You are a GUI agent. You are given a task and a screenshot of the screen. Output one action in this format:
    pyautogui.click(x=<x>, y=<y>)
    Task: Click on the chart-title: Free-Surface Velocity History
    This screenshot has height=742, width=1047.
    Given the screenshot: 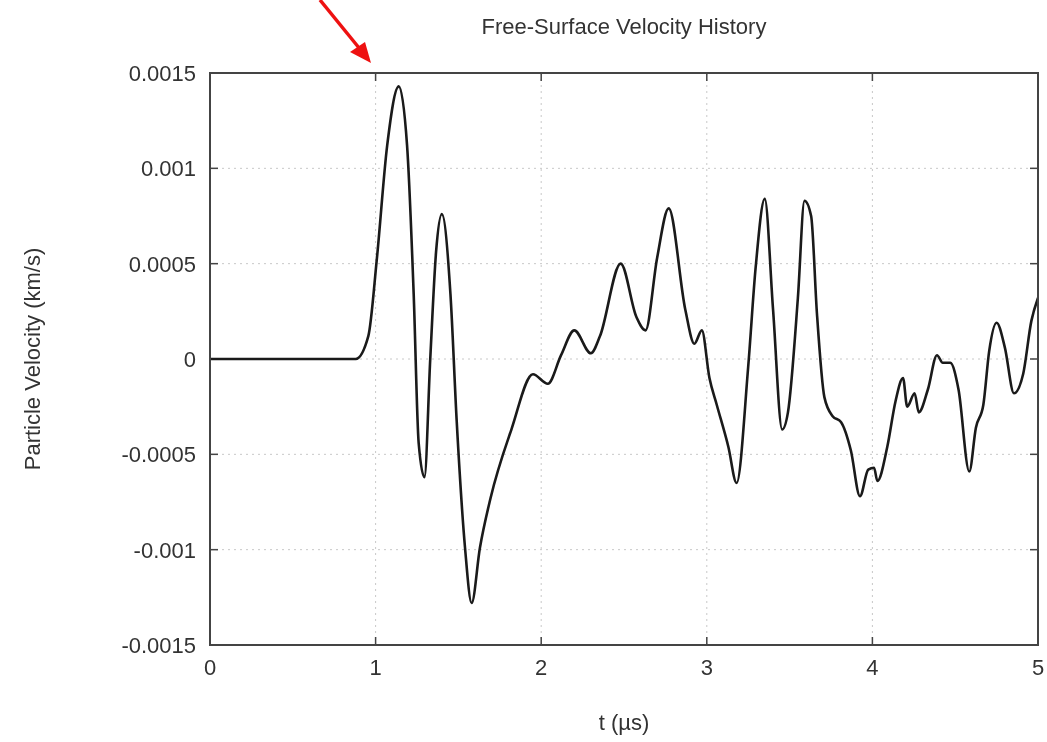 What is the action you would take?
    pyautogui.click(x=624, y=26)
    